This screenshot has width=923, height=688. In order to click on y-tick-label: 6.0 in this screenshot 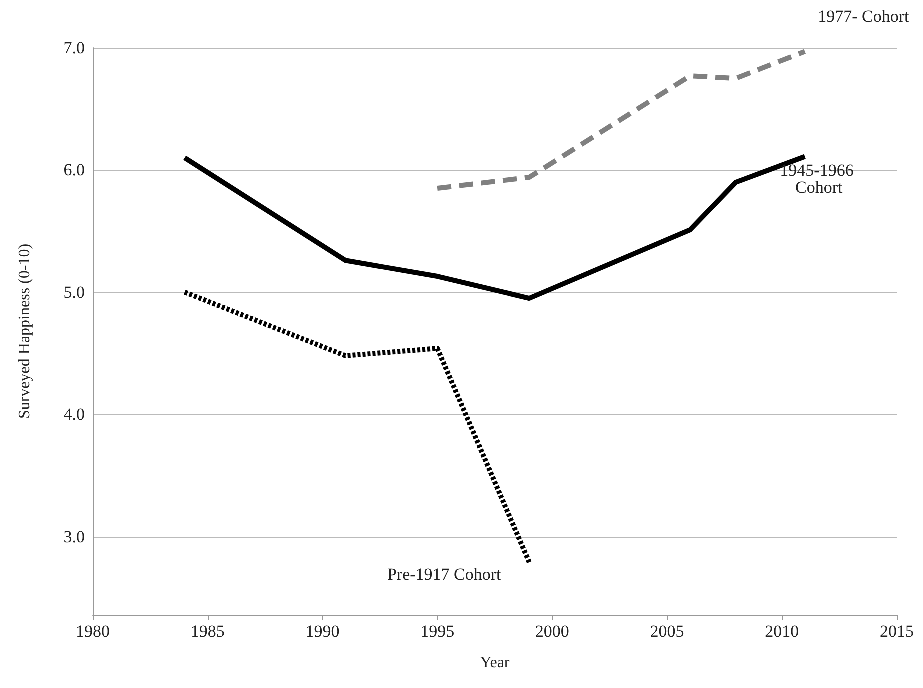, I will do `click(74, 170)`.